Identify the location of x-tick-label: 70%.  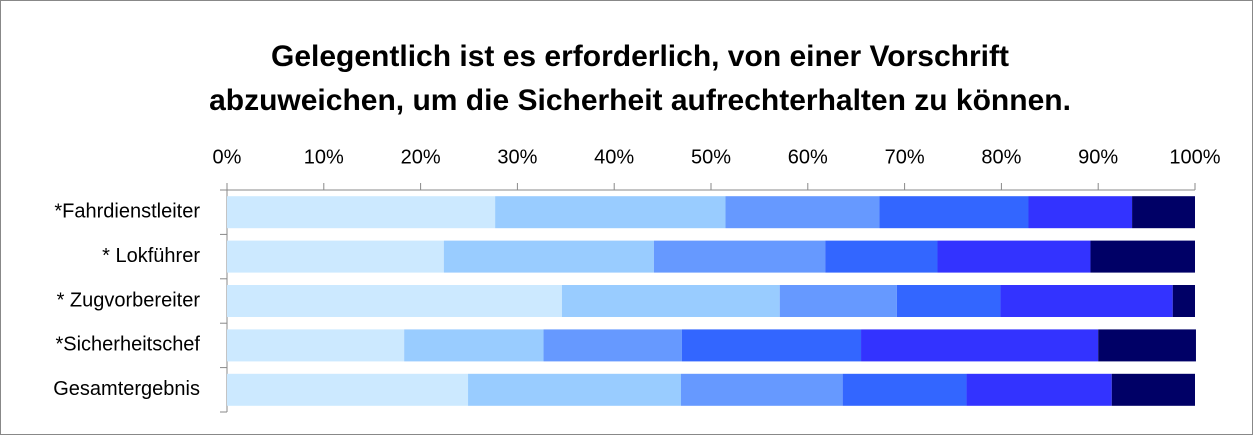
(905, 157).